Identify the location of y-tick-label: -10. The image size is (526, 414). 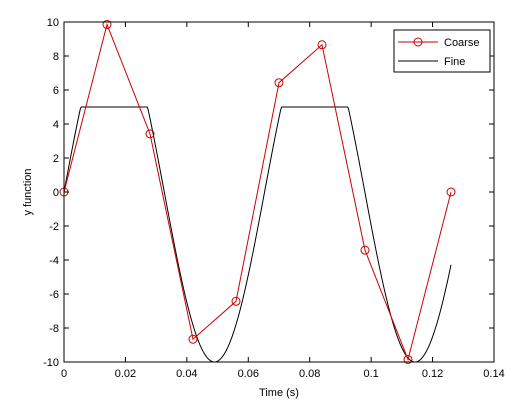
(51, 363).